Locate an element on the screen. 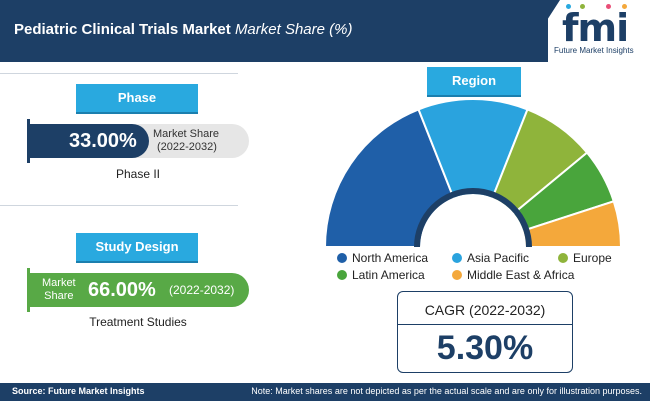 The height and width of the screenshot is (401, 650). phase-segment: Phase II is located at coordinates (138, 174).